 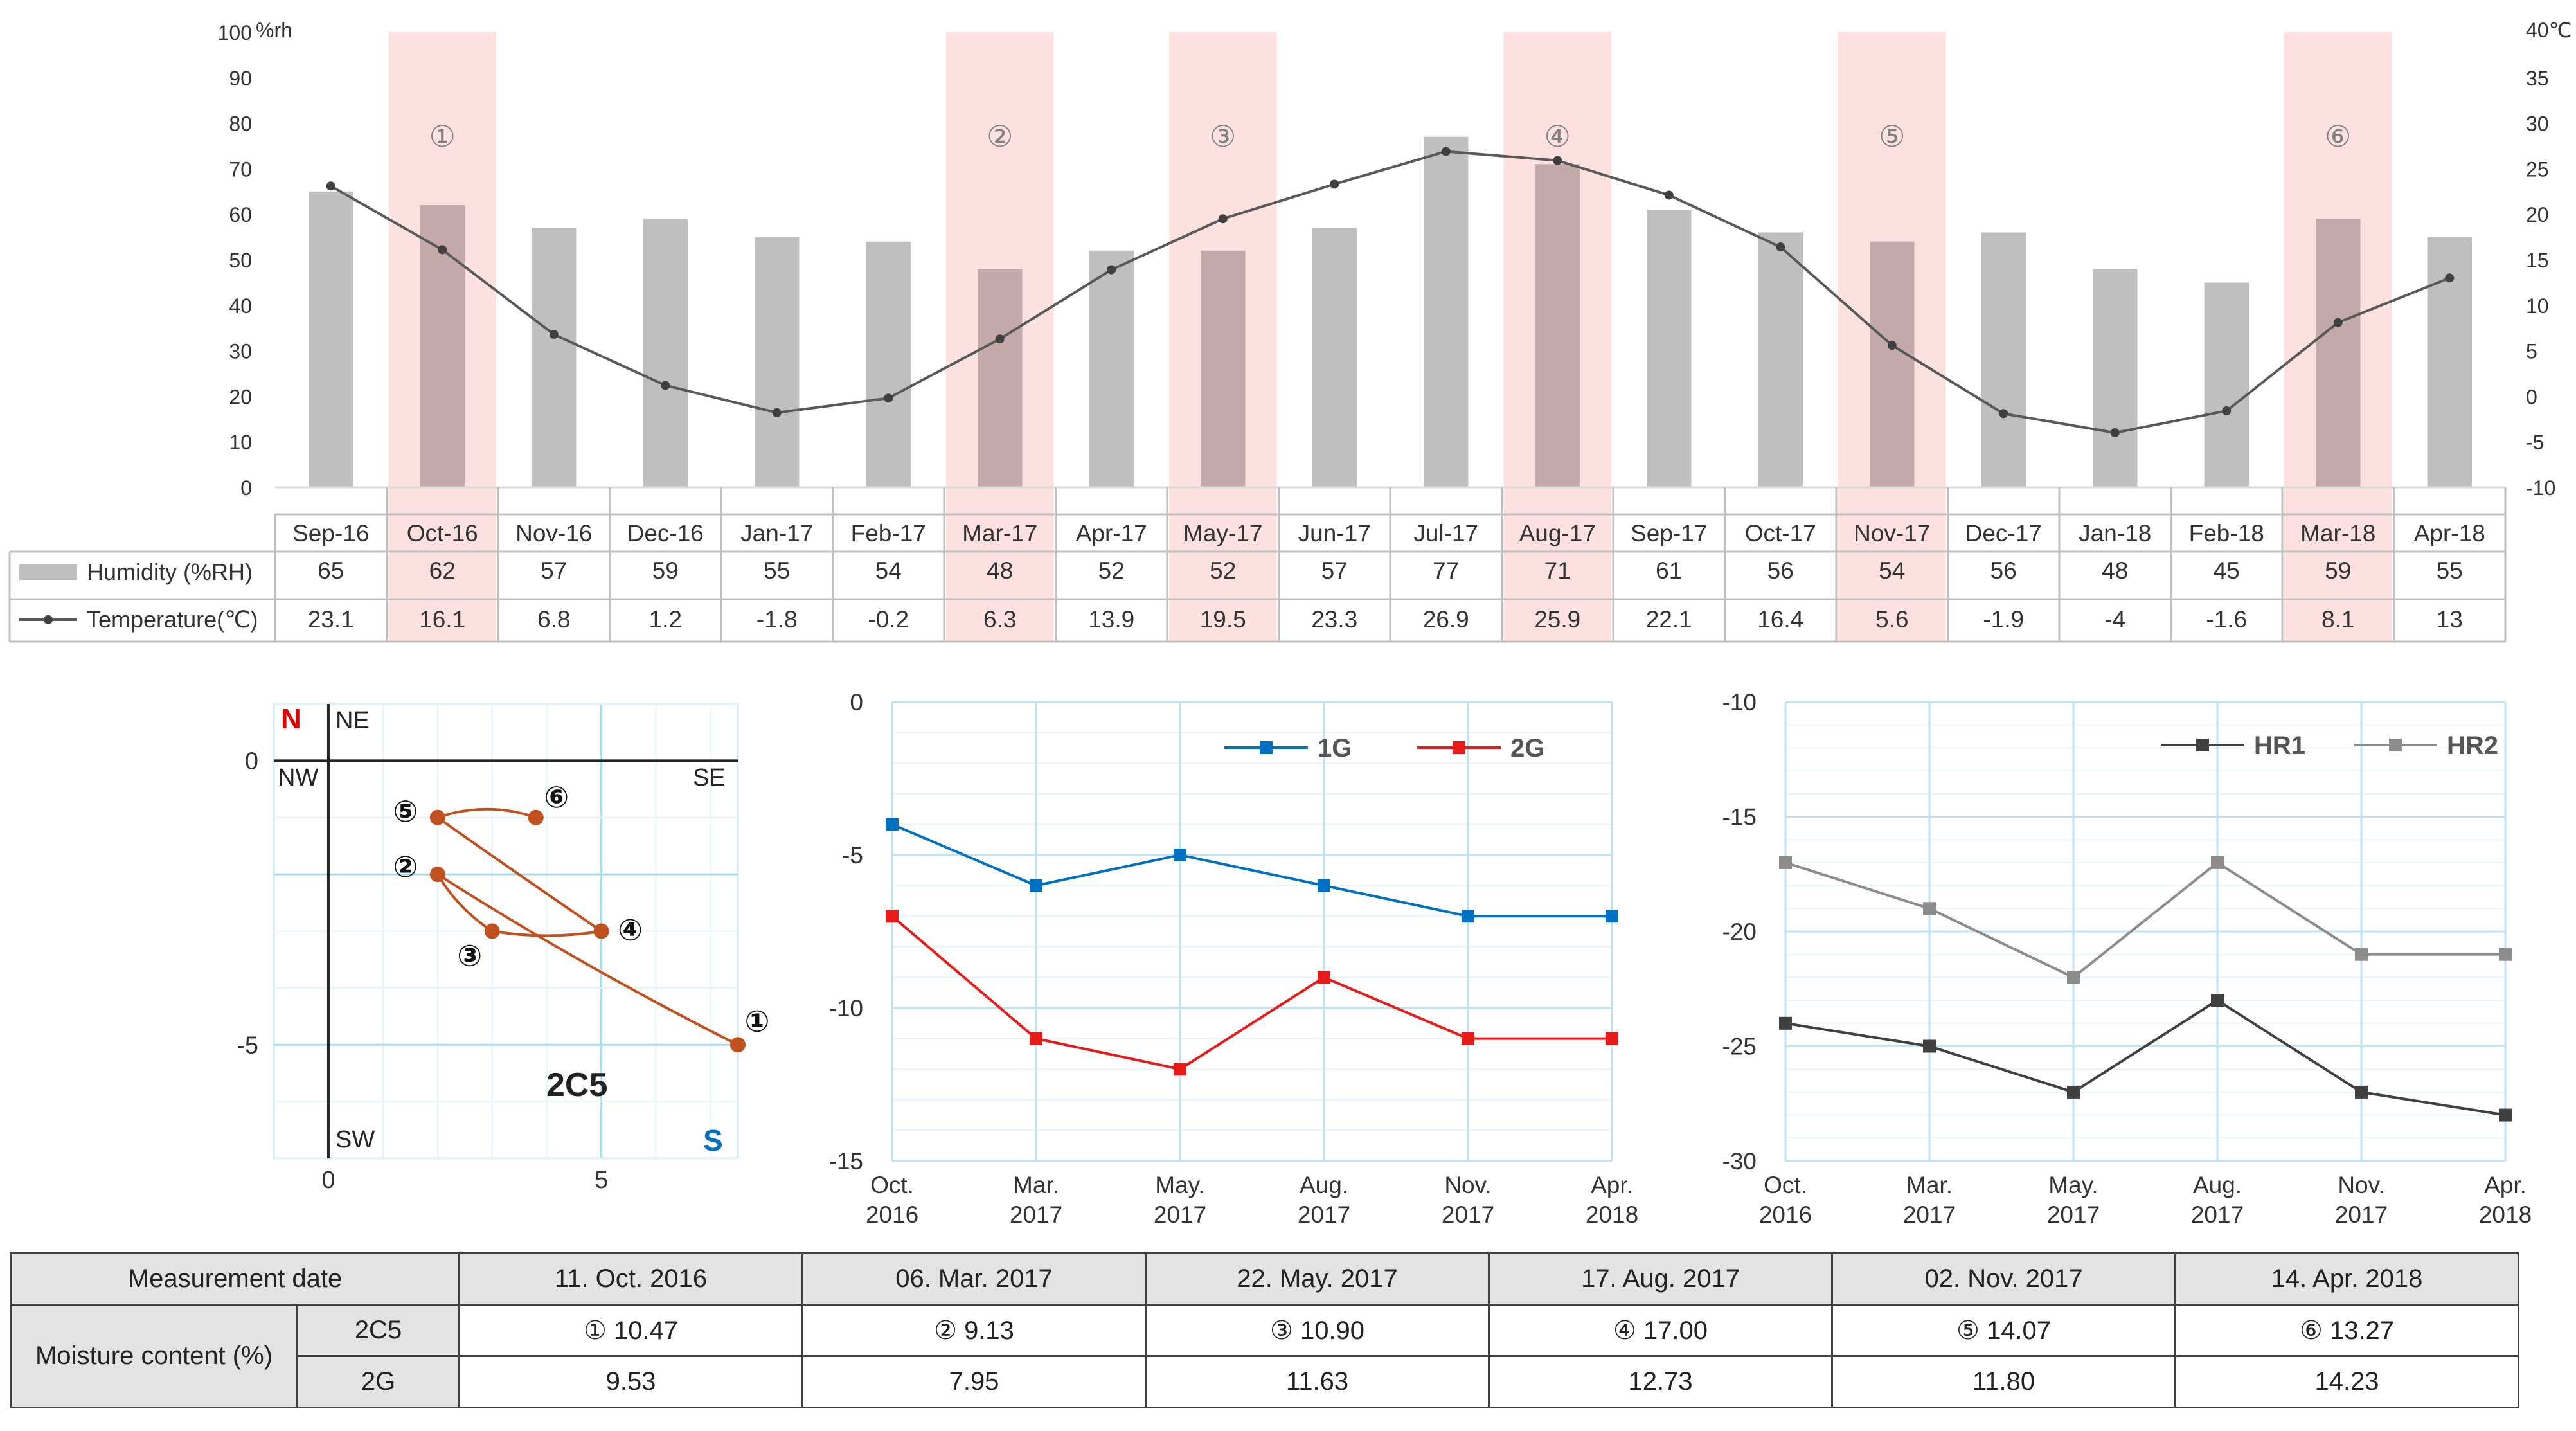 I want to click on value-cell: 9.53, so click(x=631, y=1381).